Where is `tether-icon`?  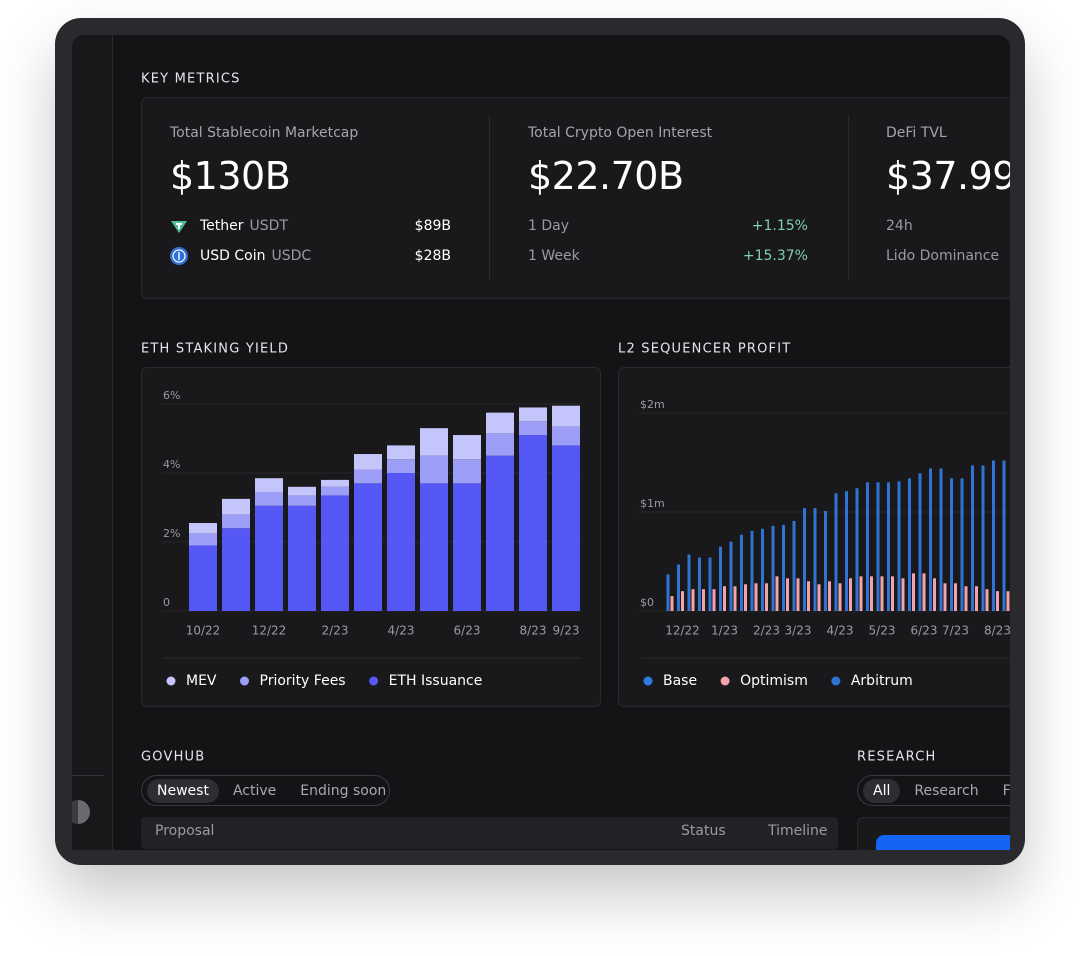
tether-icon is located at coordinates (179, 227).